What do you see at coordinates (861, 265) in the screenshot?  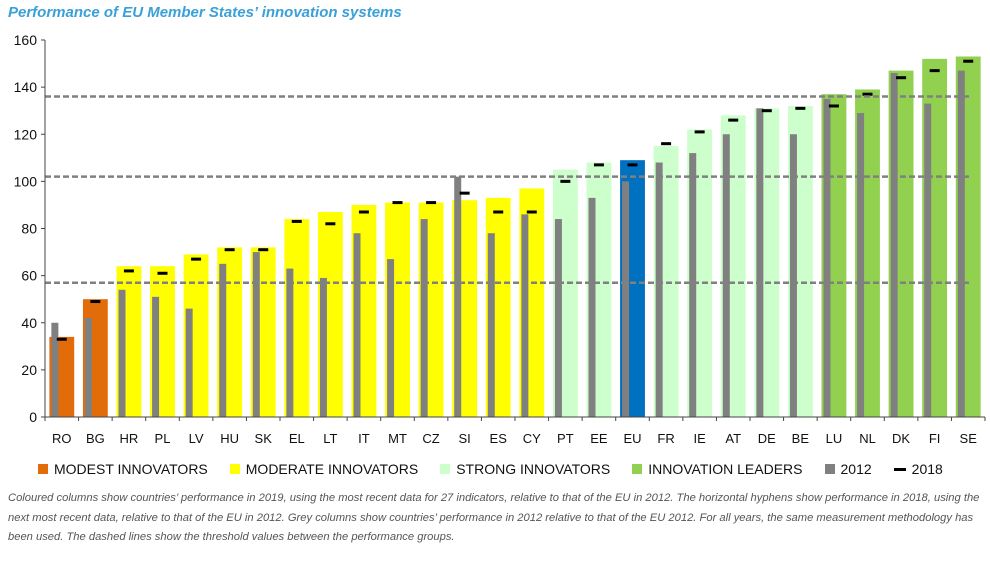 I see `bar-2012-nl` at bounding box center [861, 265].